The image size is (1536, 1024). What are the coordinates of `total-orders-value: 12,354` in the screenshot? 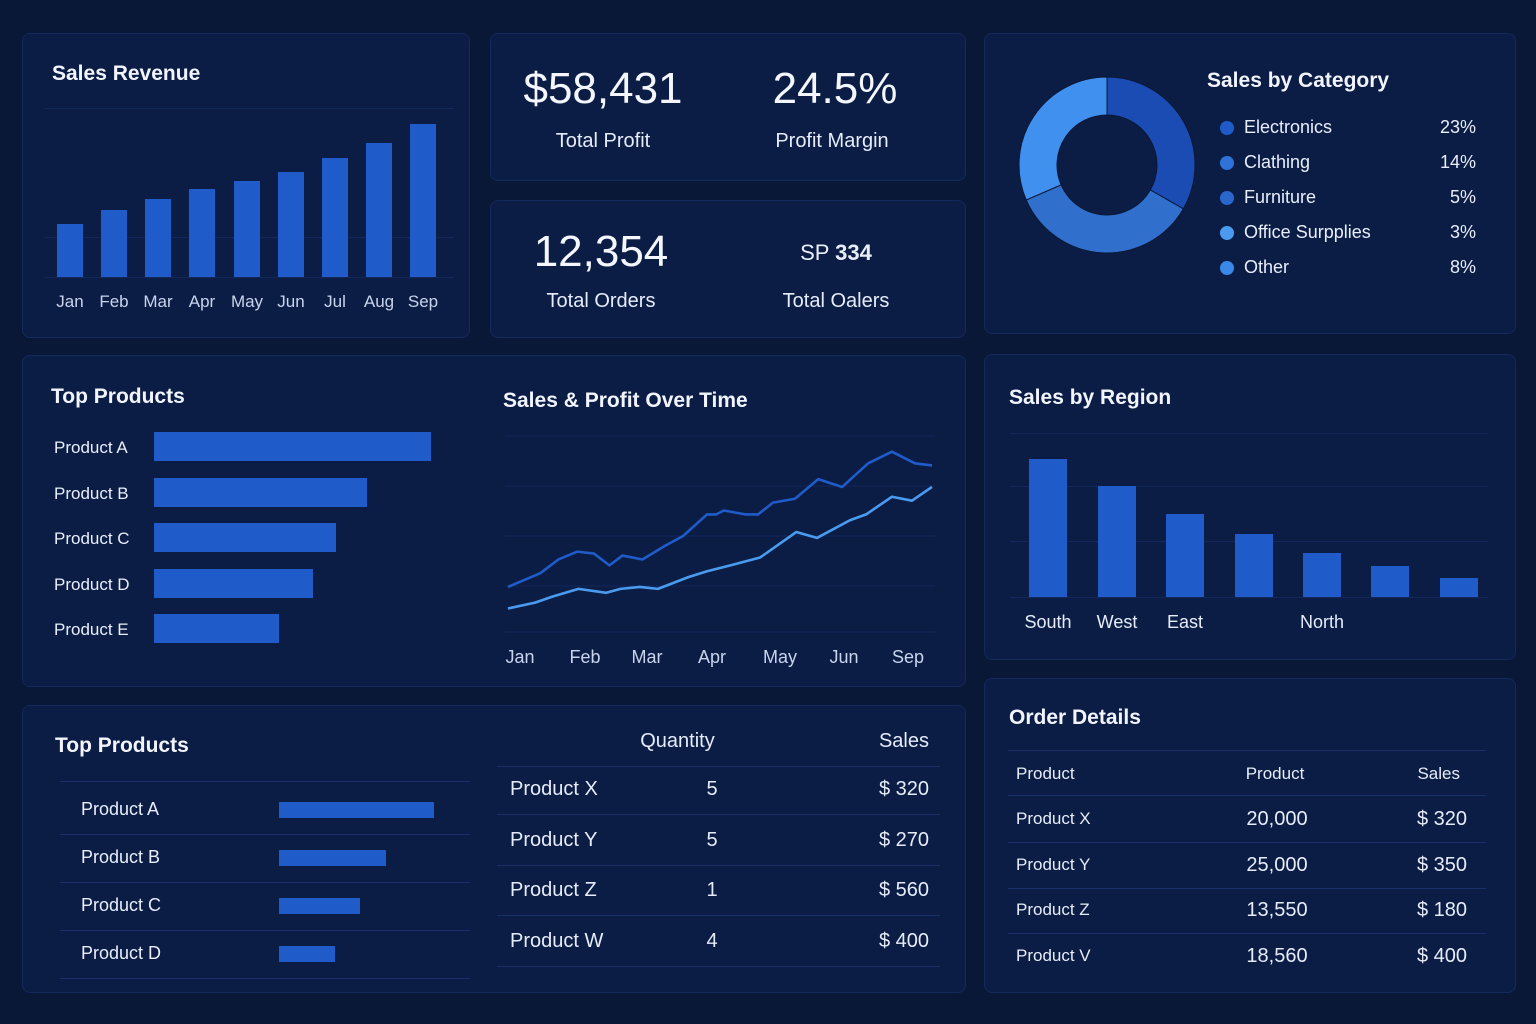 It's located at (601, 251).